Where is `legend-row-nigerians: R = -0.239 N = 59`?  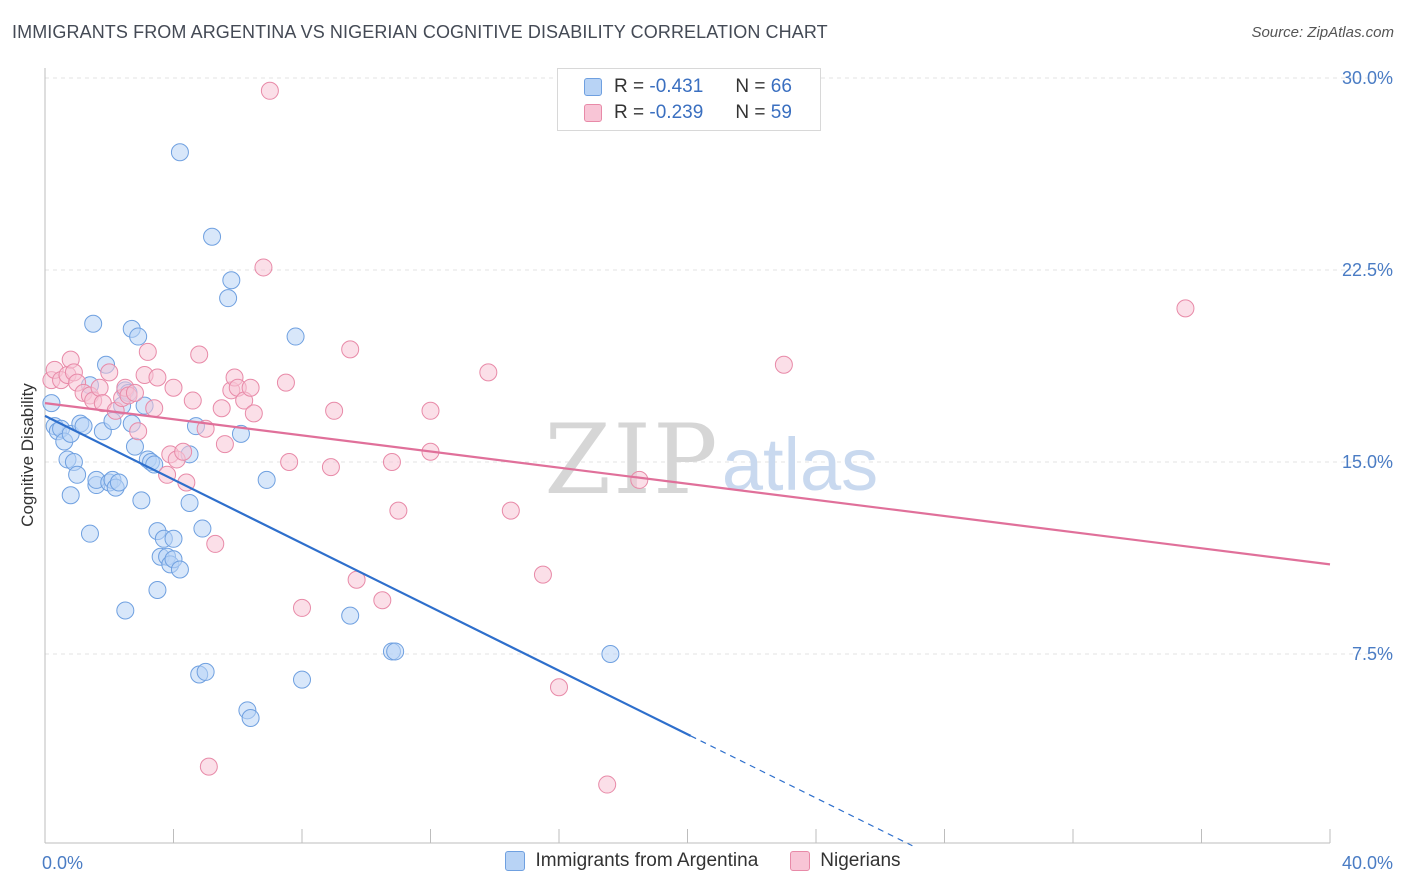
legend-row-nigerians: R = -0.239 N = 59 is located at coordinates (688, 113).